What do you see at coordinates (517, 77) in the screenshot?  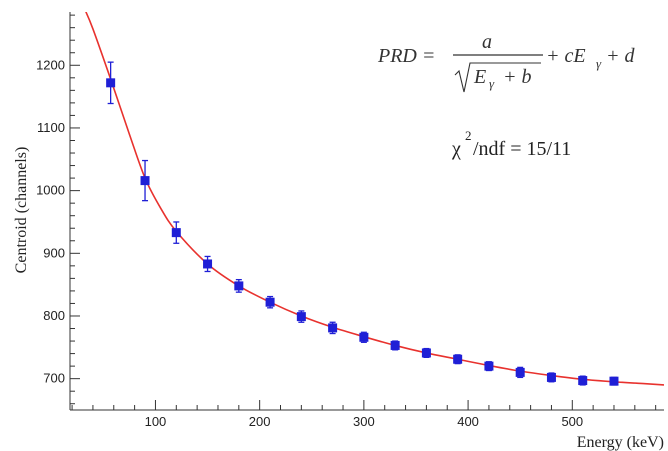 I see `formula-denominator-tail: + b` at bounding box center [517, 77].